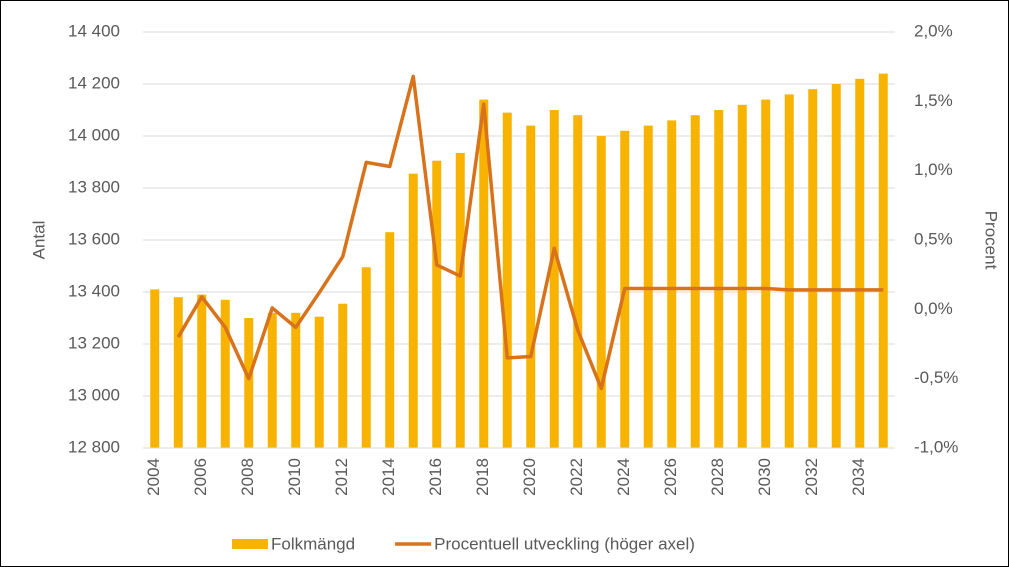 The image size is (1009, 567). I want to click on x-tick-label: 2034, so click(858, 477).